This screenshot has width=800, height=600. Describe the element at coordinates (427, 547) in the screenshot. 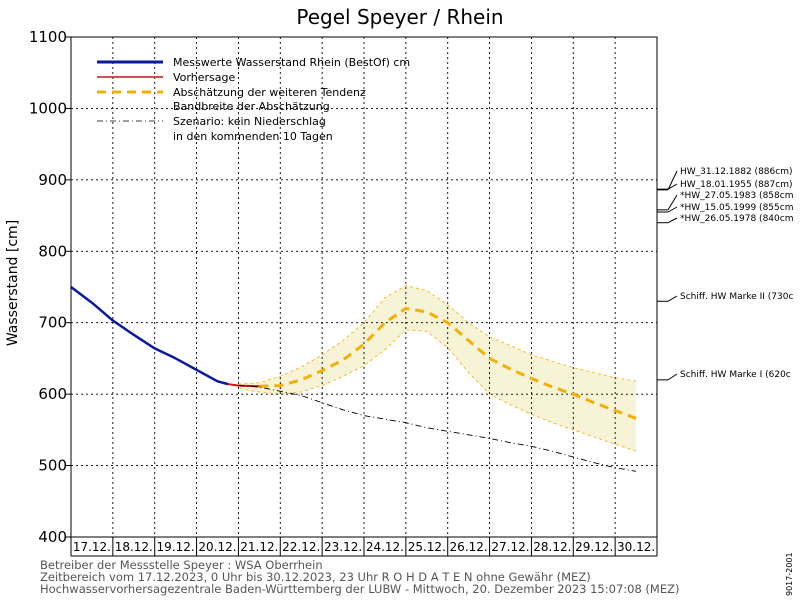

I see `x-tick-label: 25.12.` at that location.